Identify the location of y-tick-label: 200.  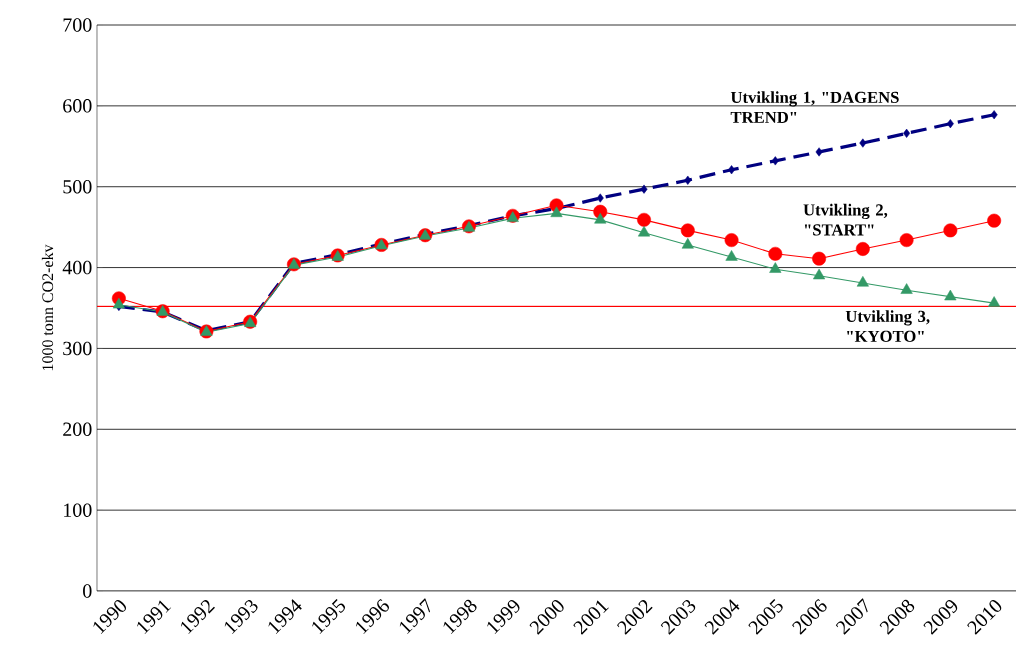
(77, 429).